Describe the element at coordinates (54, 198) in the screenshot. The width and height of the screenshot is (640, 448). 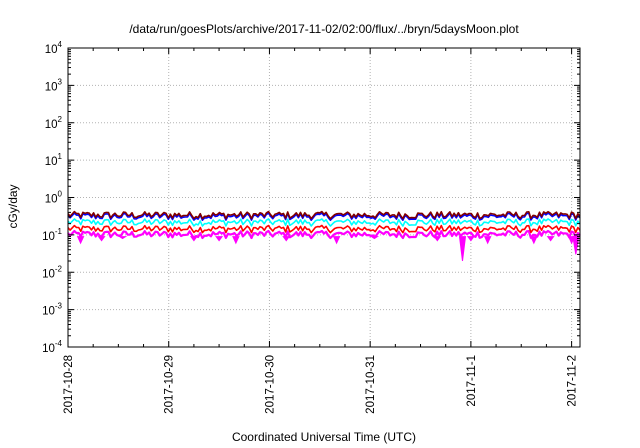
I see `y-tick-label: 10⁰` at that location.